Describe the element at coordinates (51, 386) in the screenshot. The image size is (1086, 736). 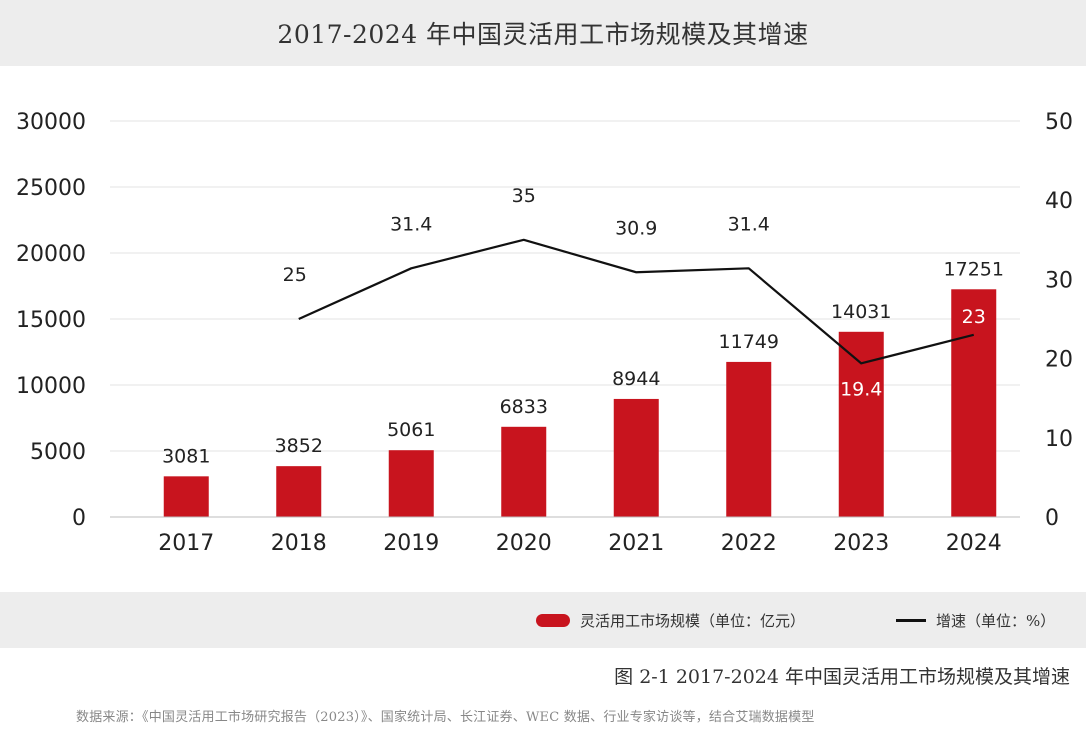
I see `y-left-tick-label: 10000` at that location.